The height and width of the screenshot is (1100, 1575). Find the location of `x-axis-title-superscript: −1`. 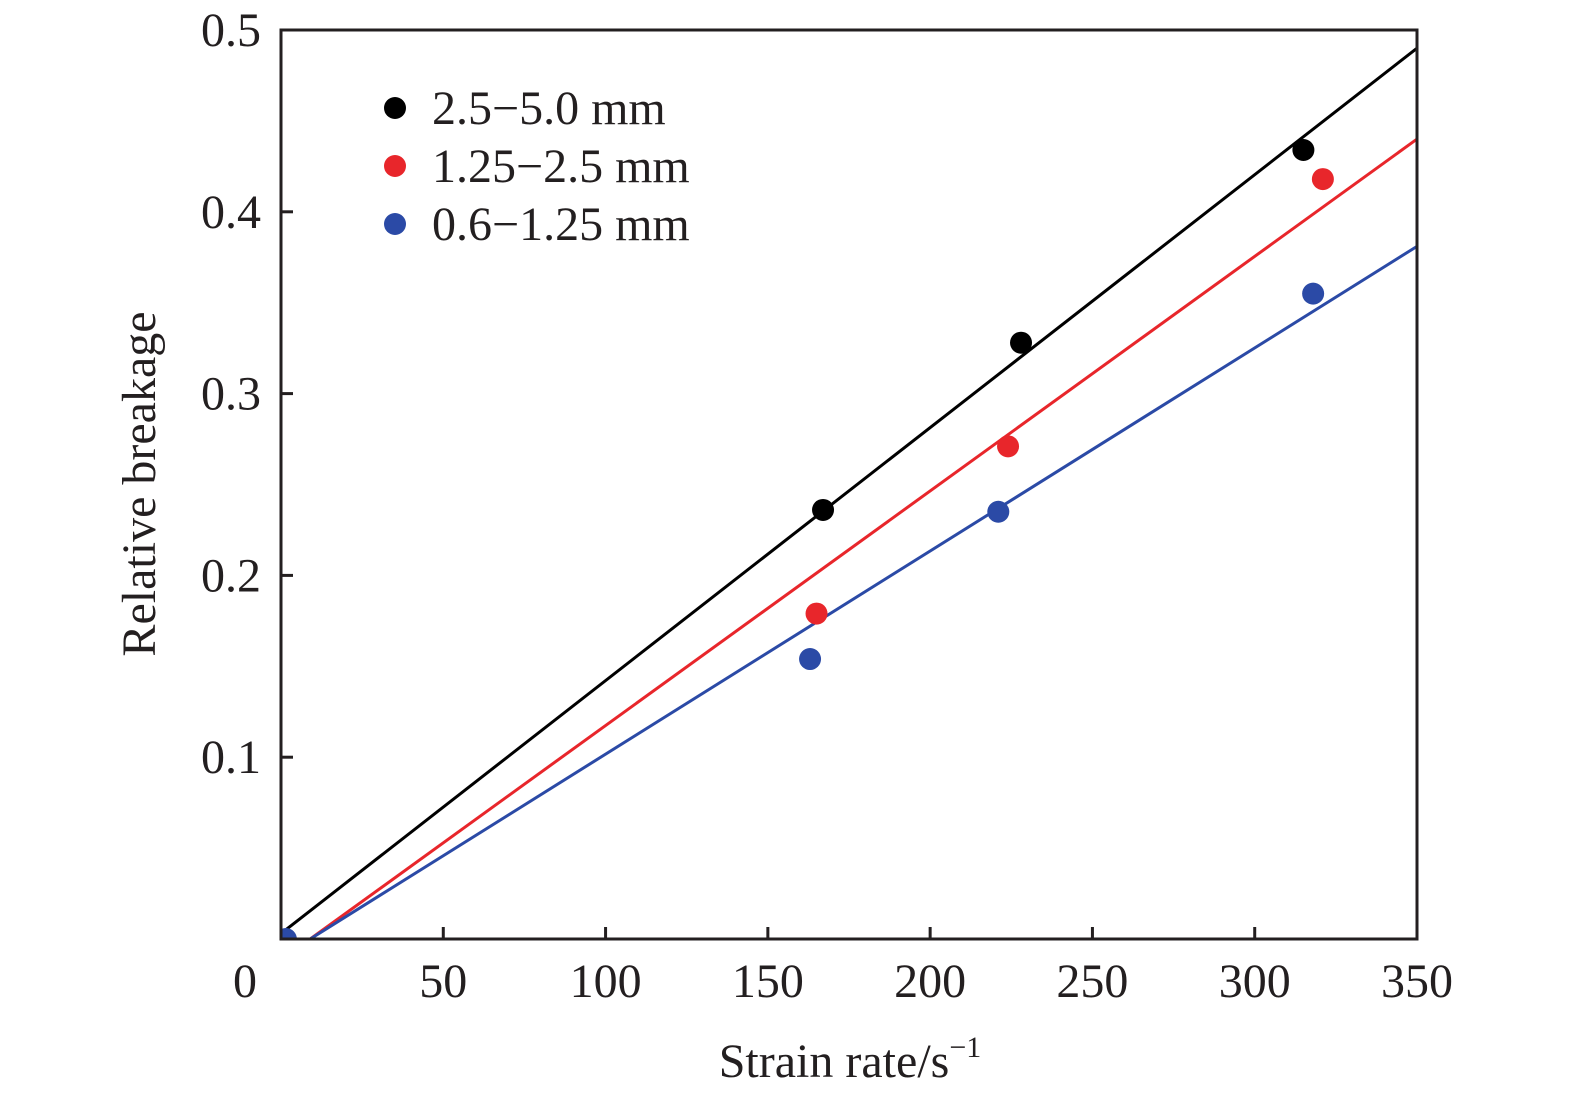

x-axis-title-superscript: −1 is located at coordinates (965, 1047).